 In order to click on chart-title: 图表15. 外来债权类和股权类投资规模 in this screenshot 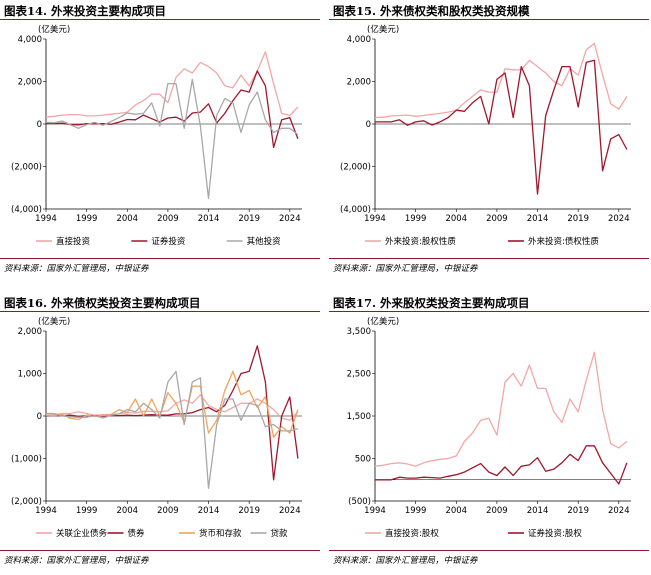, I will do `click(431, 11)`.